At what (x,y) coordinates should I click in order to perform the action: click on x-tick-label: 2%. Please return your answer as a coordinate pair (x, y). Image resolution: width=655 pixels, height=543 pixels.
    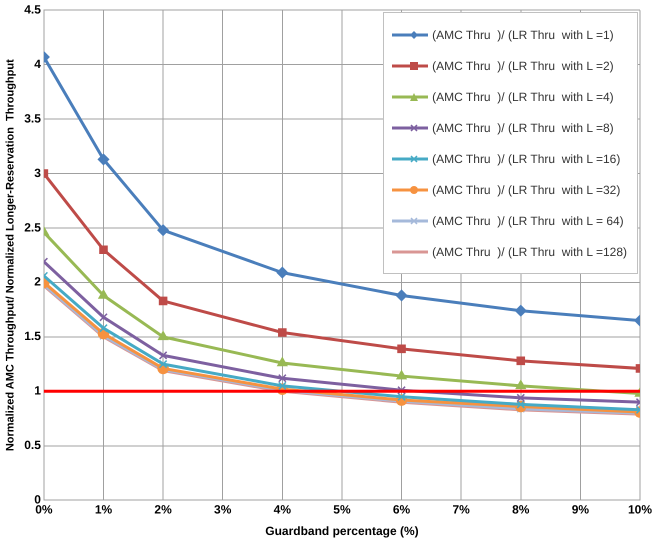
    Looking at the image, I should click on (163, 509).